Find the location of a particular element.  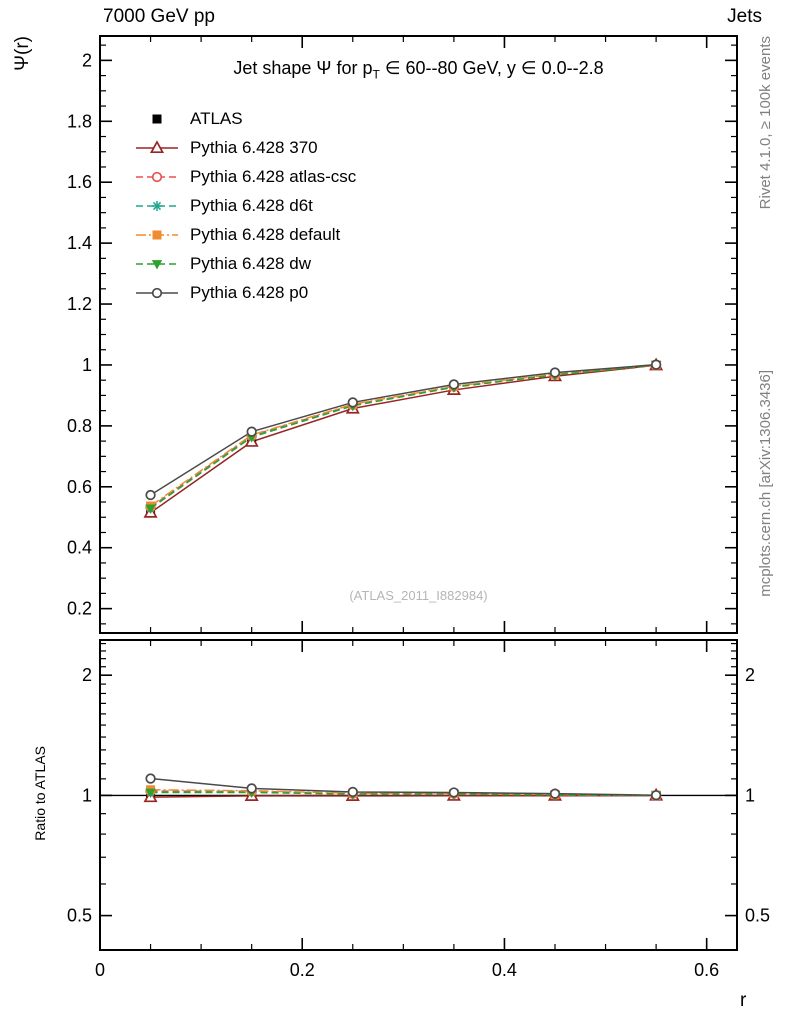

analysis-group-label: Jets is located at coordinates (744, 16).